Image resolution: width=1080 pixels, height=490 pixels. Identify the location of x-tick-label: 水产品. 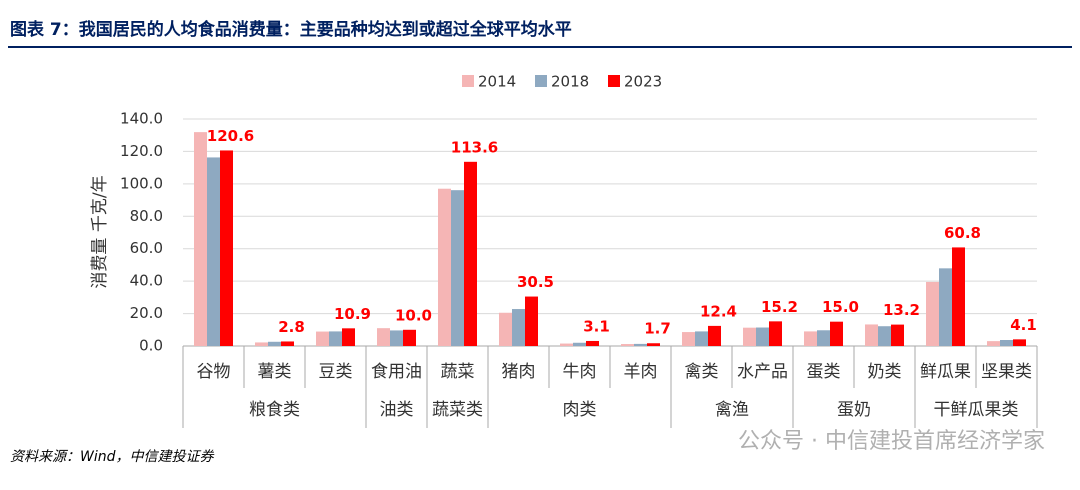
(762, 372).